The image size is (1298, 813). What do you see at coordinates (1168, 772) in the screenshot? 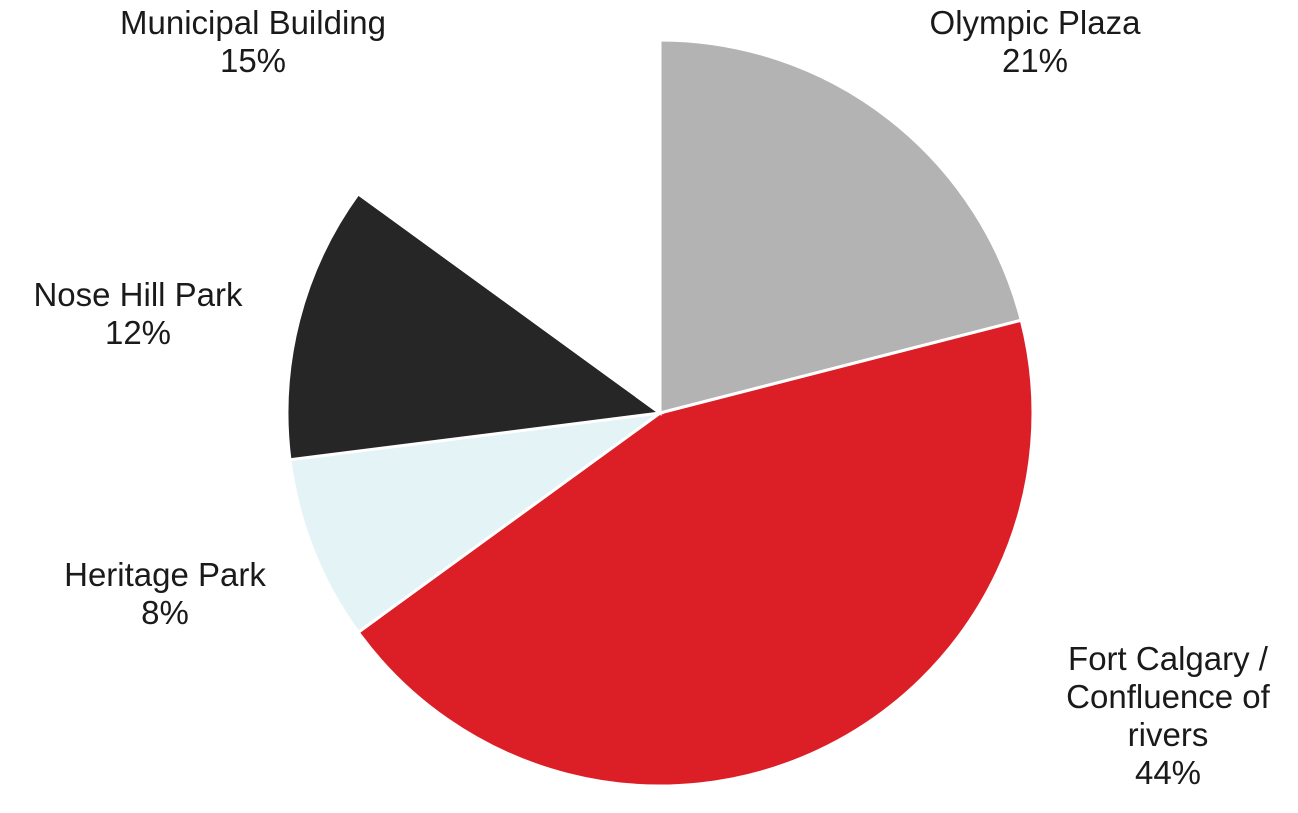
I see `slice-percent: 44%` at bounding box center [1168, 772].